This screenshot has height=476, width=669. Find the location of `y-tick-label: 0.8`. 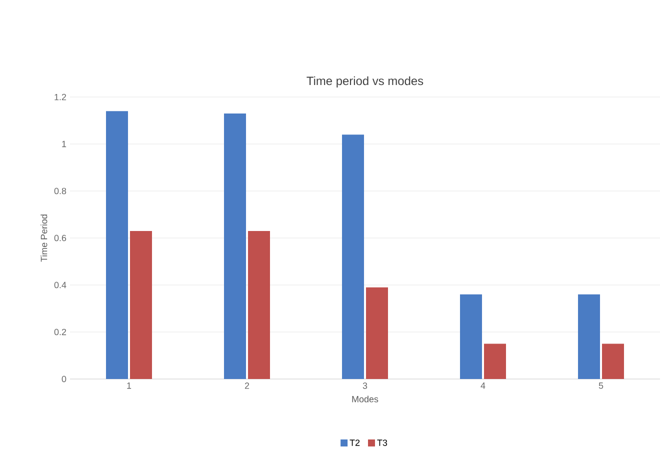

y-tick-label: 0.8 is located at coordinates (60, 191).